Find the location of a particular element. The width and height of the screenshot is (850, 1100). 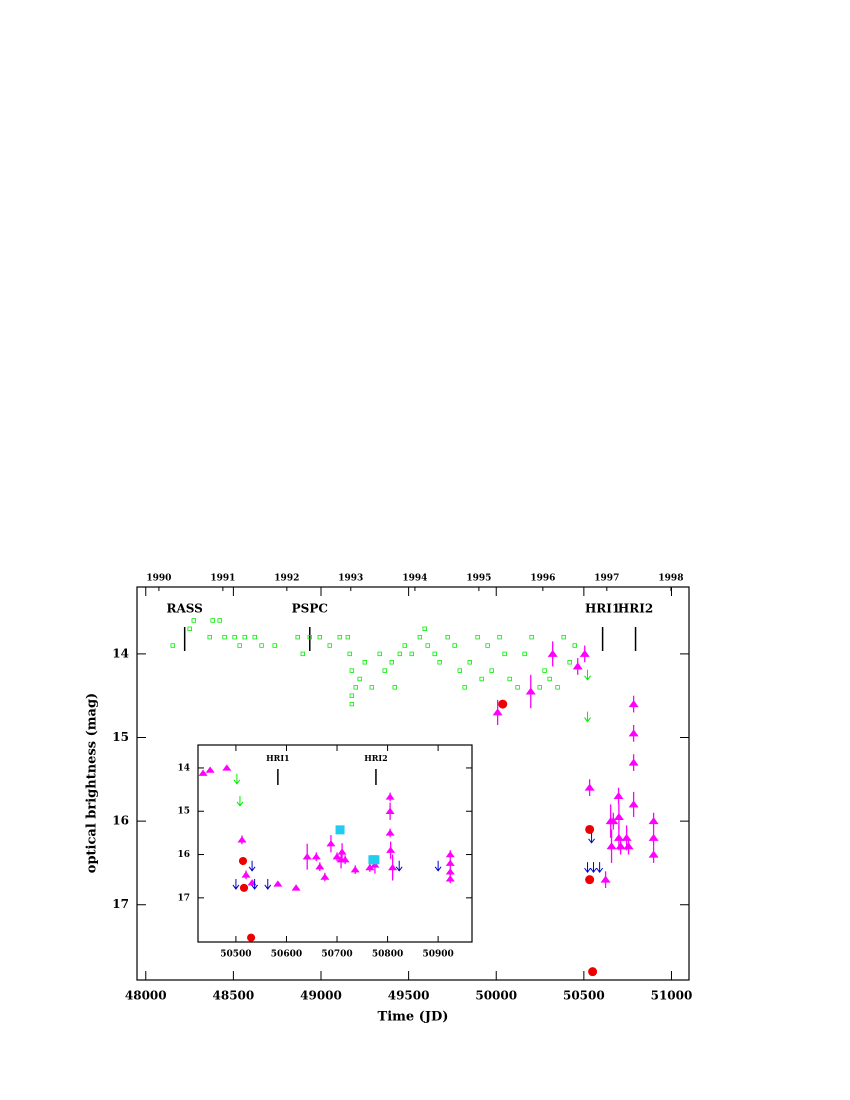

x2-tick-label: 1998 is located at coordinates (670, 579).